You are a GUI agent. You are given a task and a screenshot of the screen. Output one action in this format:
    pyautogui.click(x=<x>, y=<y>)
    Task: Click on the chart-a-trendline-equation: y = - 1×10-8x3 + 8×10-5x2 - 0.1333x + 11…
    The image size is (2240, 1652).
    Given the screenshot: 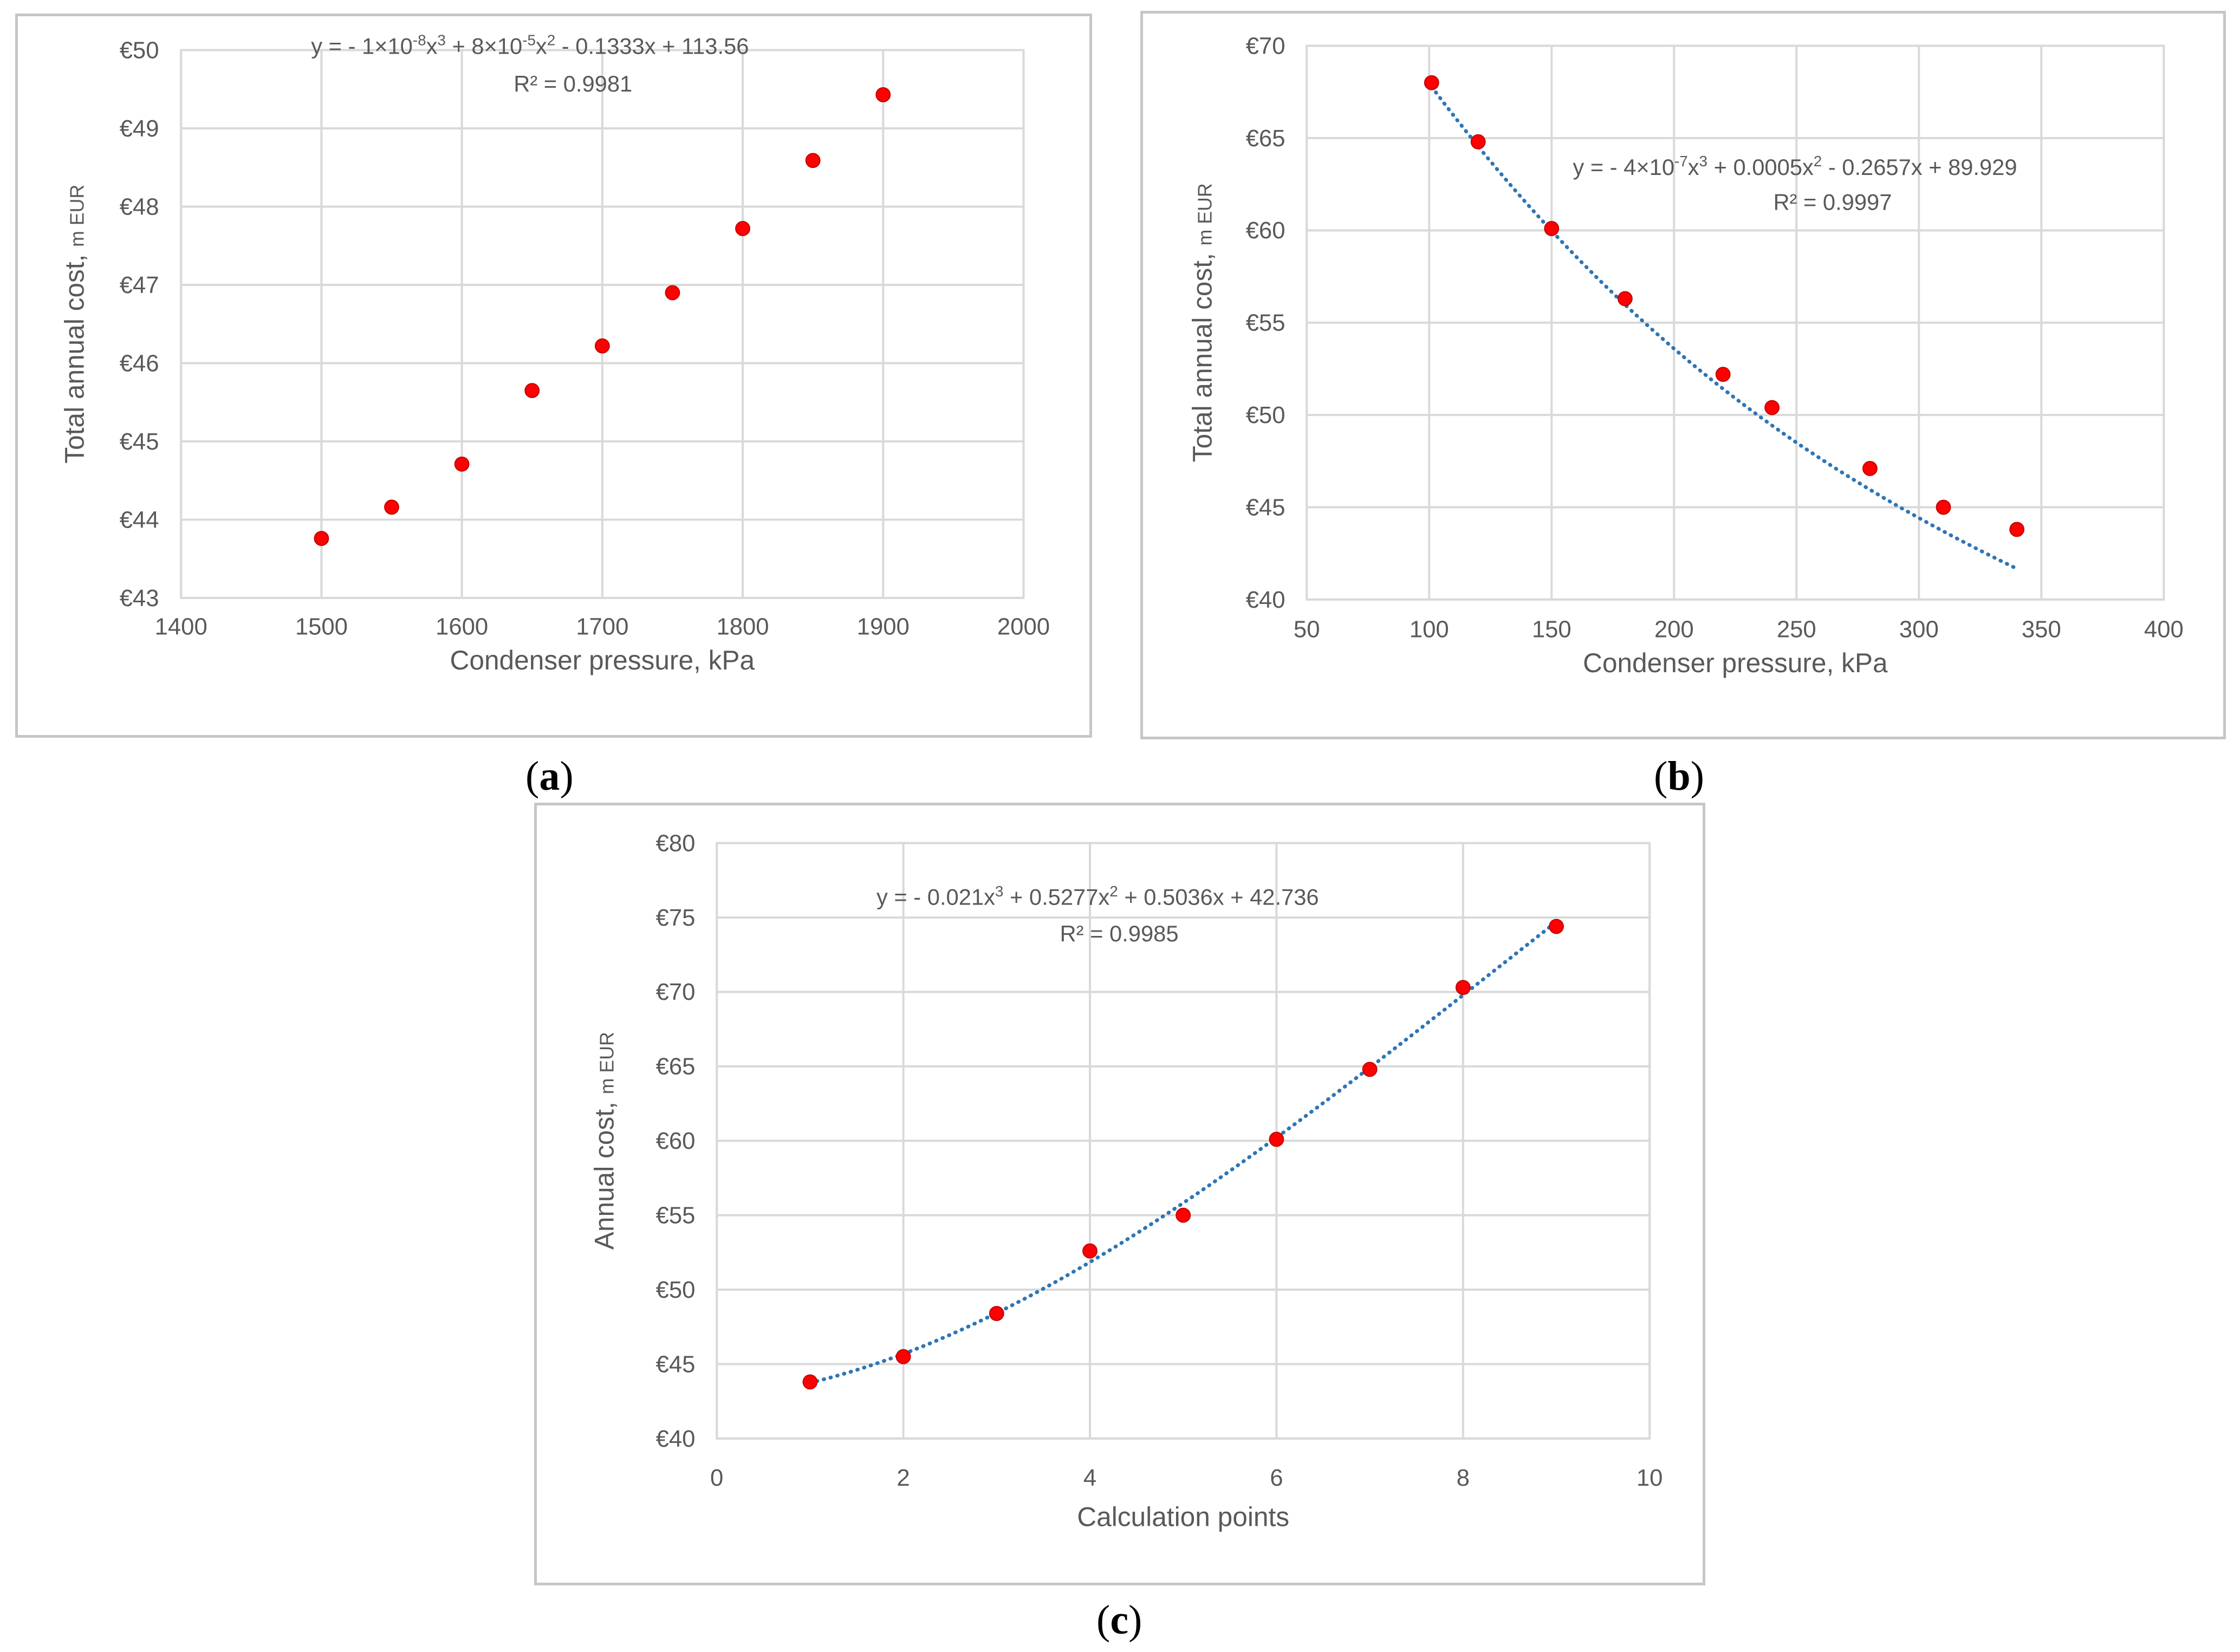 What is the action you would take?
    pyautogui.click(x=530, y=46)
    